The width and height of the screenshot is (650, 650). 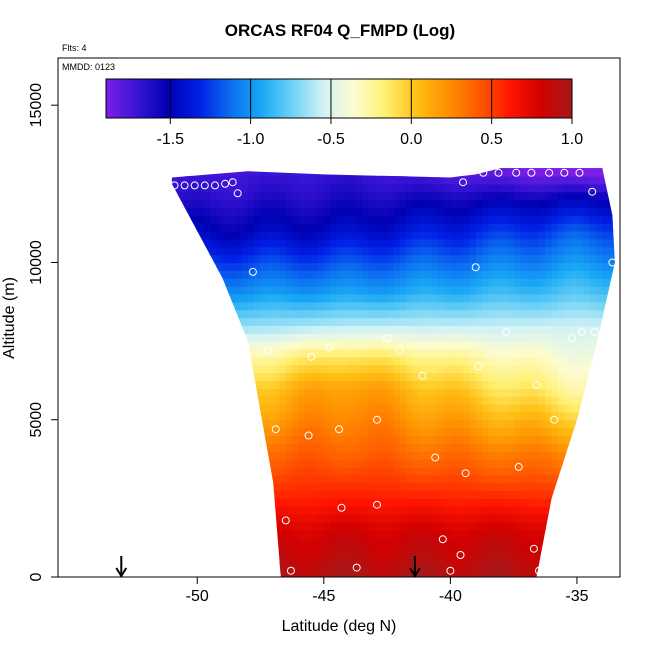 What do you see at coordinates (442, 539) in the screenshot?
I see `flight-track-point` at bounding box center [442, 539].